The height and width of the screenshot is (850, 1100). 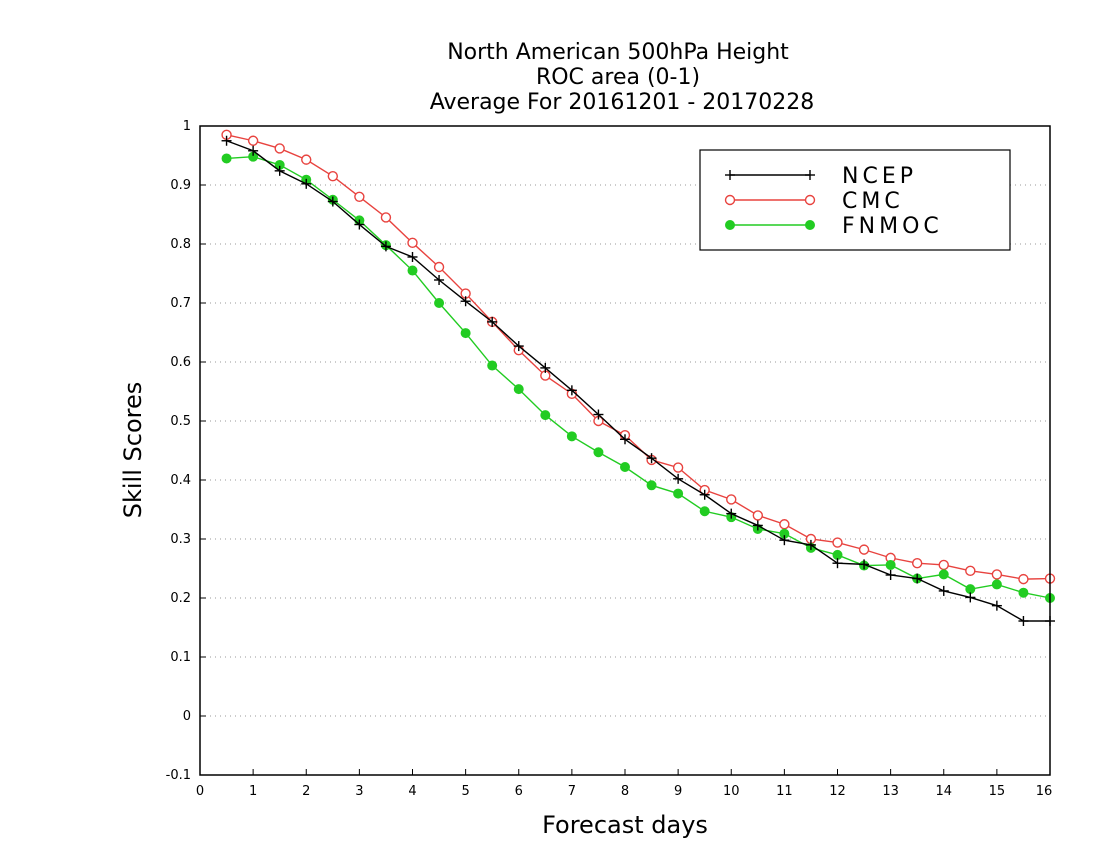 I want to click on legend-item-cmc: CMC, so click(x=814, y=201).